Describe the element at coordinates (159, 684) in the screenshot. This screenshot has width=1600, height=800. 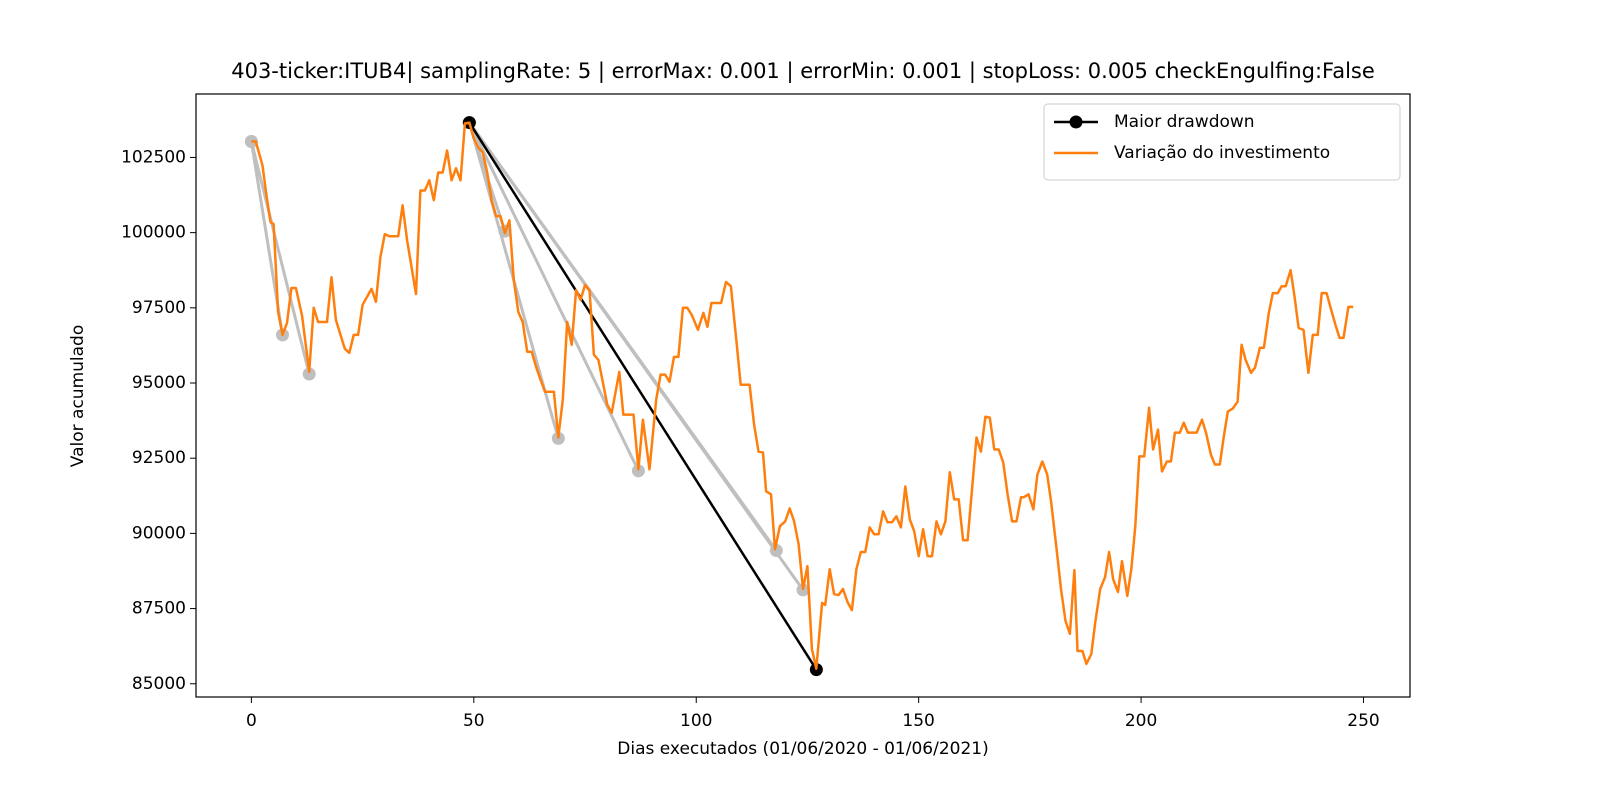
I see `y-tick-label: 85000` at that location.